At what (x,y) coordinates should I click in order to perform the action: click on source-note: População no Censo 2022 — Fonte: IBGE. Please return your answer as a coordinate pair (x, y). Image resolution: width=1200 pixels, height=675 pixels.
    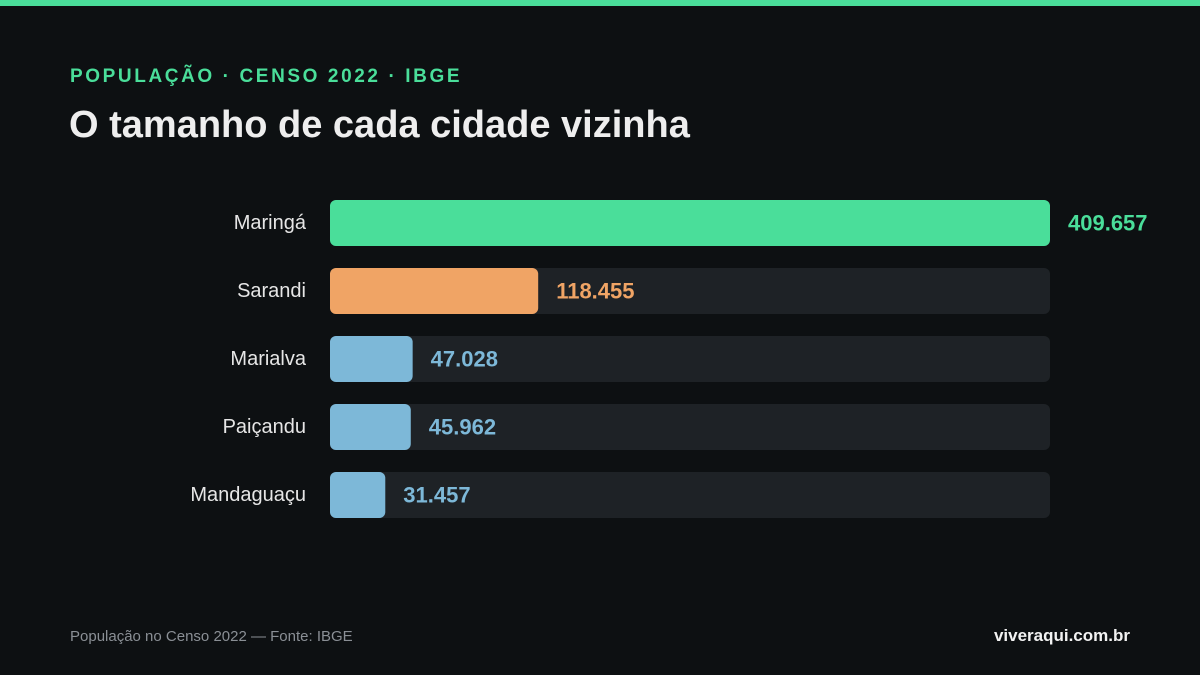
    Looking at the image, I should click on (211, 636).